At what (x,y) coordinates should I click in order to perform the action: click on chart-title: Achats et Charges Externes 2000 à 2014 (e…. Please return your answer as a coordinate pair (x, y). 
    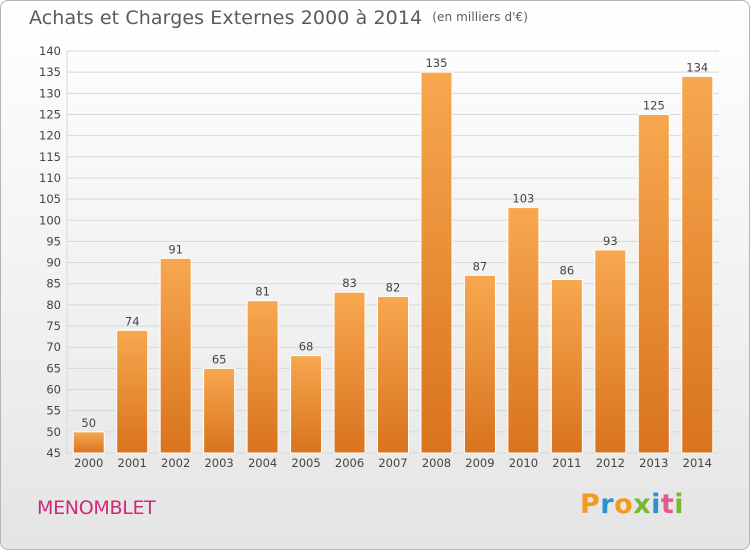
    Looking at the image, I should click on (278, 18).